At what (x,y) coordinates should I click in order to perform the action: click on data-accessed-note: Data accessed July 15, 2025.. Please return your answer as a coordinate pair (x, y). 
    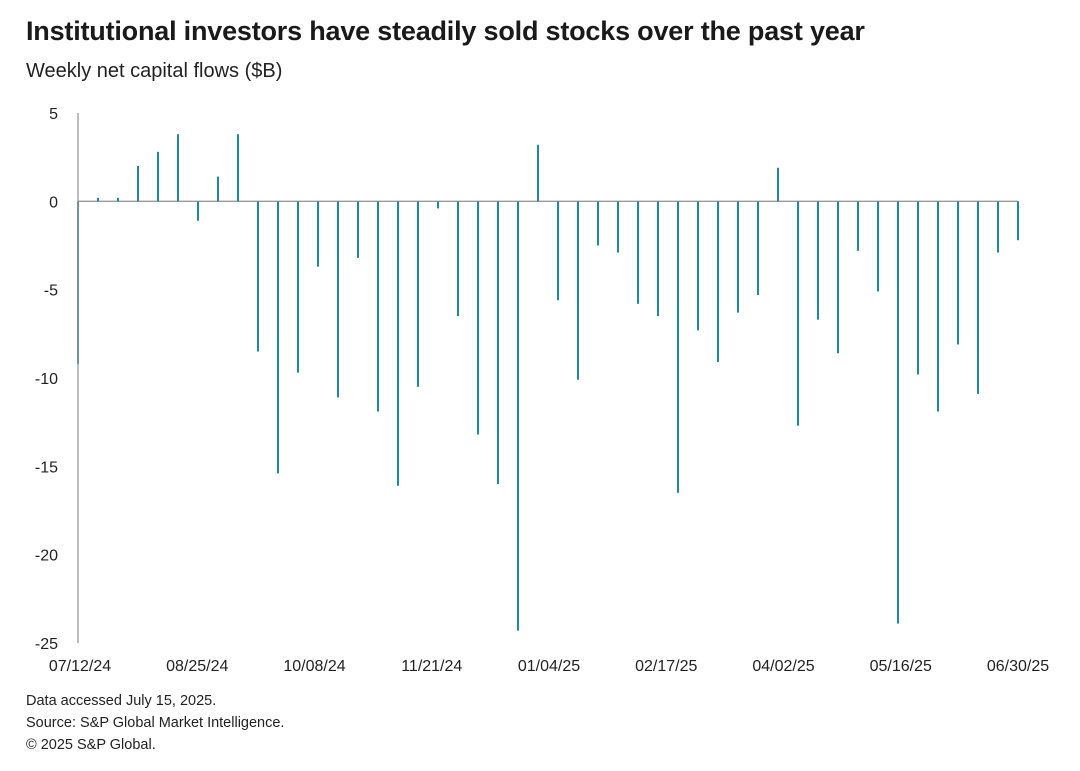
    Looking at the image, I should click on (121, 701).